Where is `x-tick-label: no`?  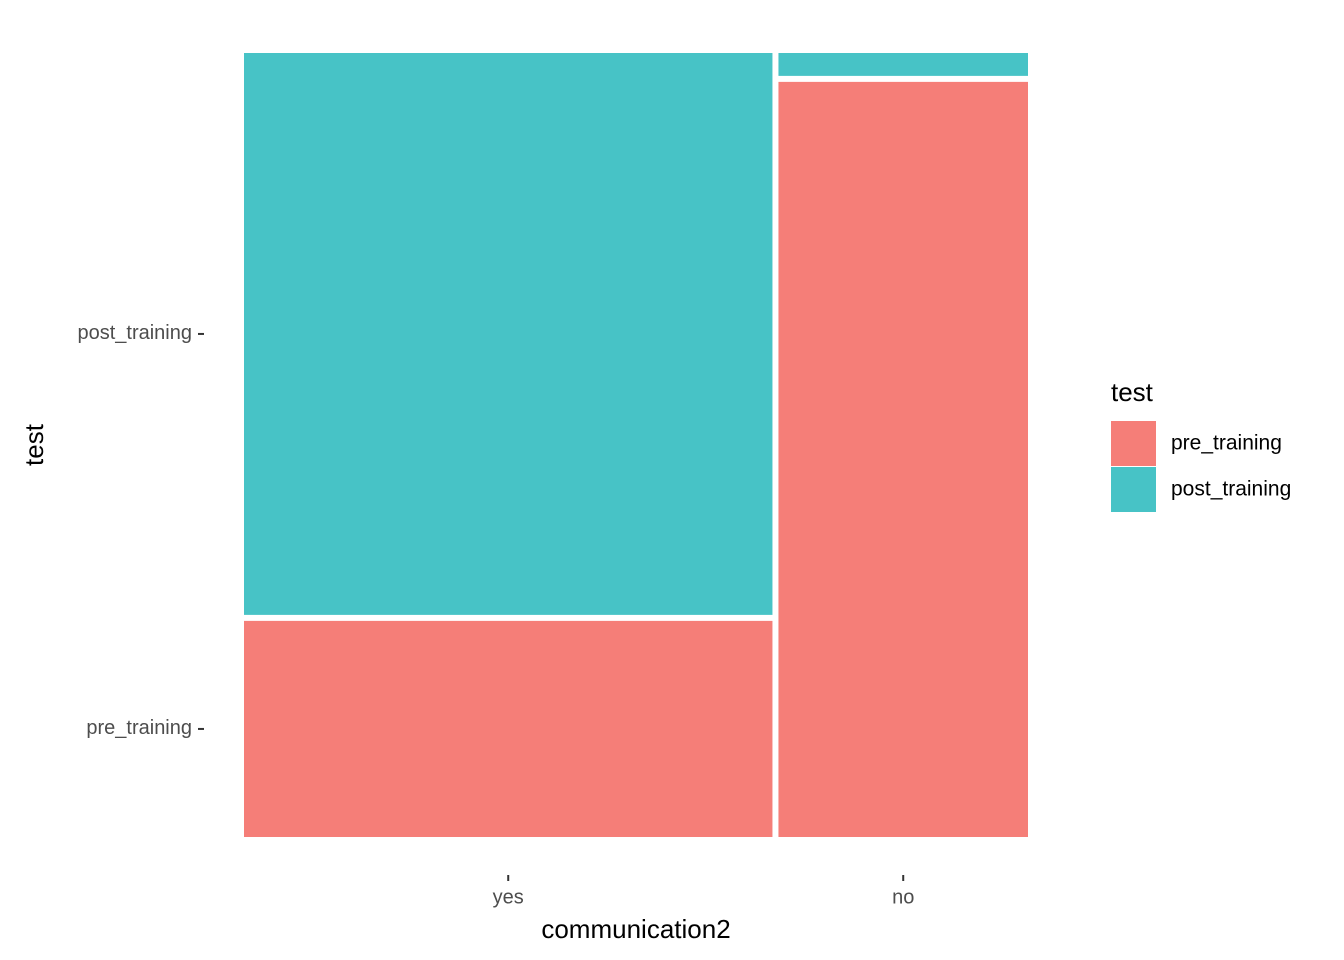 x-tick-label: no is located at coordinates (903, 897).